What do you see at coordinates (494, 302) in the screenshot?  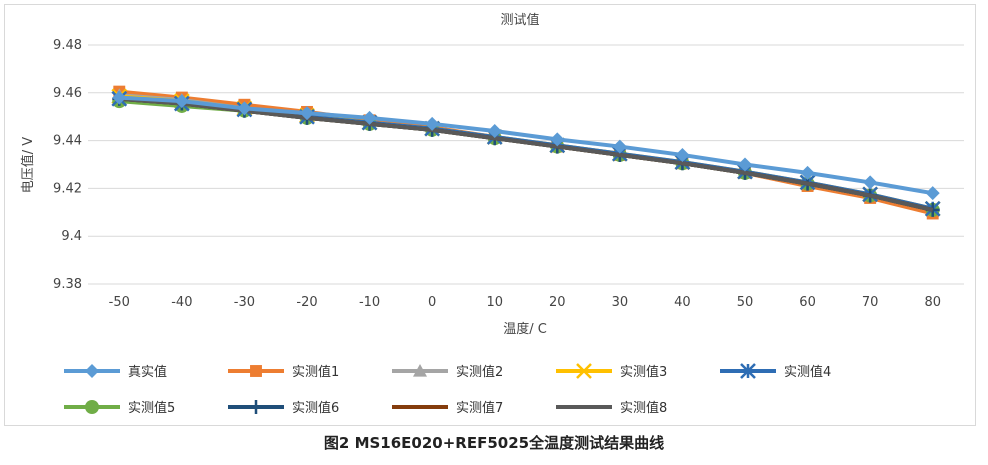 I see `x-tick-label: 10` at bounding box center [494, 302].